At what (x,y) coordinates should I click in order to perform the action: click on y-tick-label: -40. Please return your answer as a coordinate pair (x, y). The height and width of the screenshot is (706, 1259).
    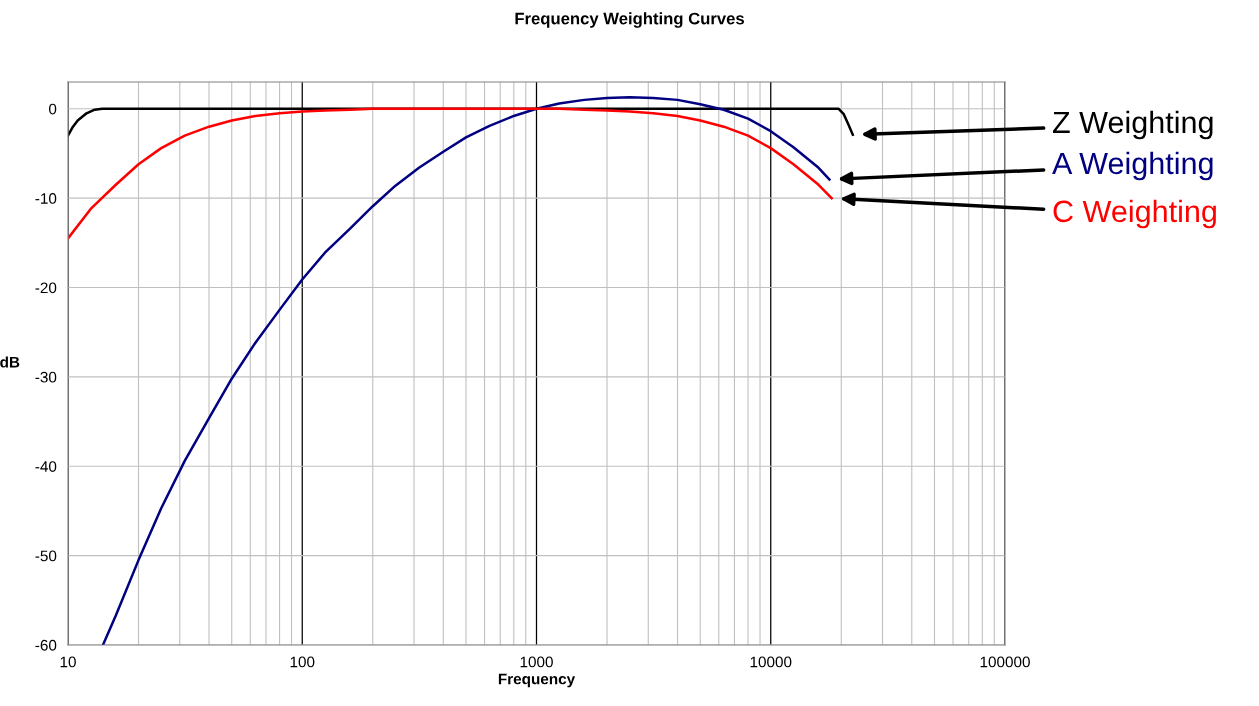
    Looking at the image, I should click on (46, 466).